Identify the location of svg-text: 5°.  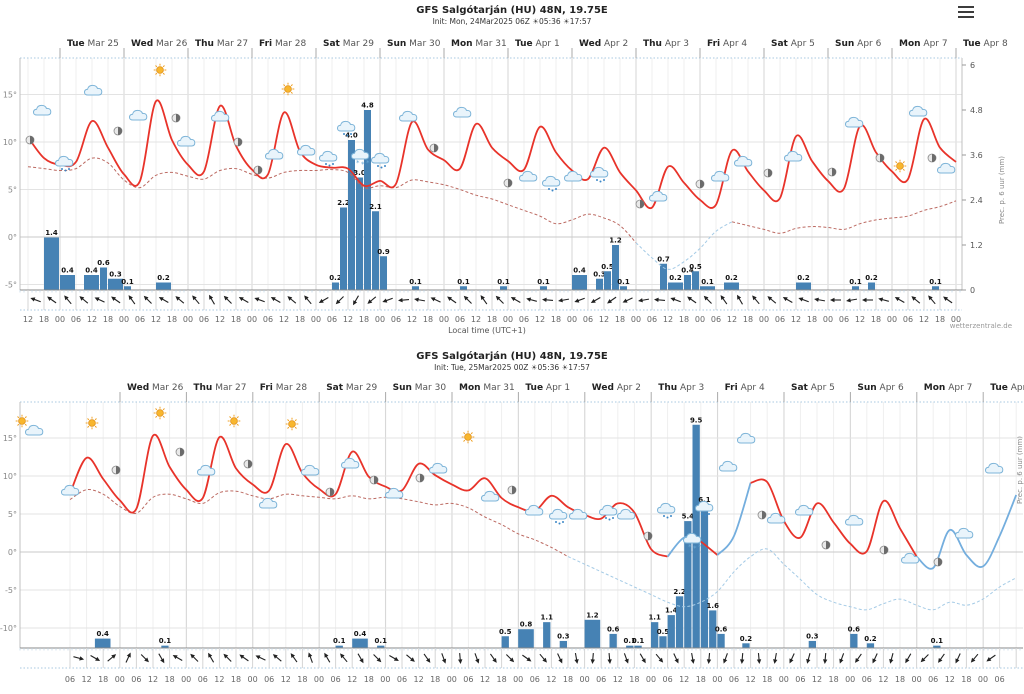
(12, 190).